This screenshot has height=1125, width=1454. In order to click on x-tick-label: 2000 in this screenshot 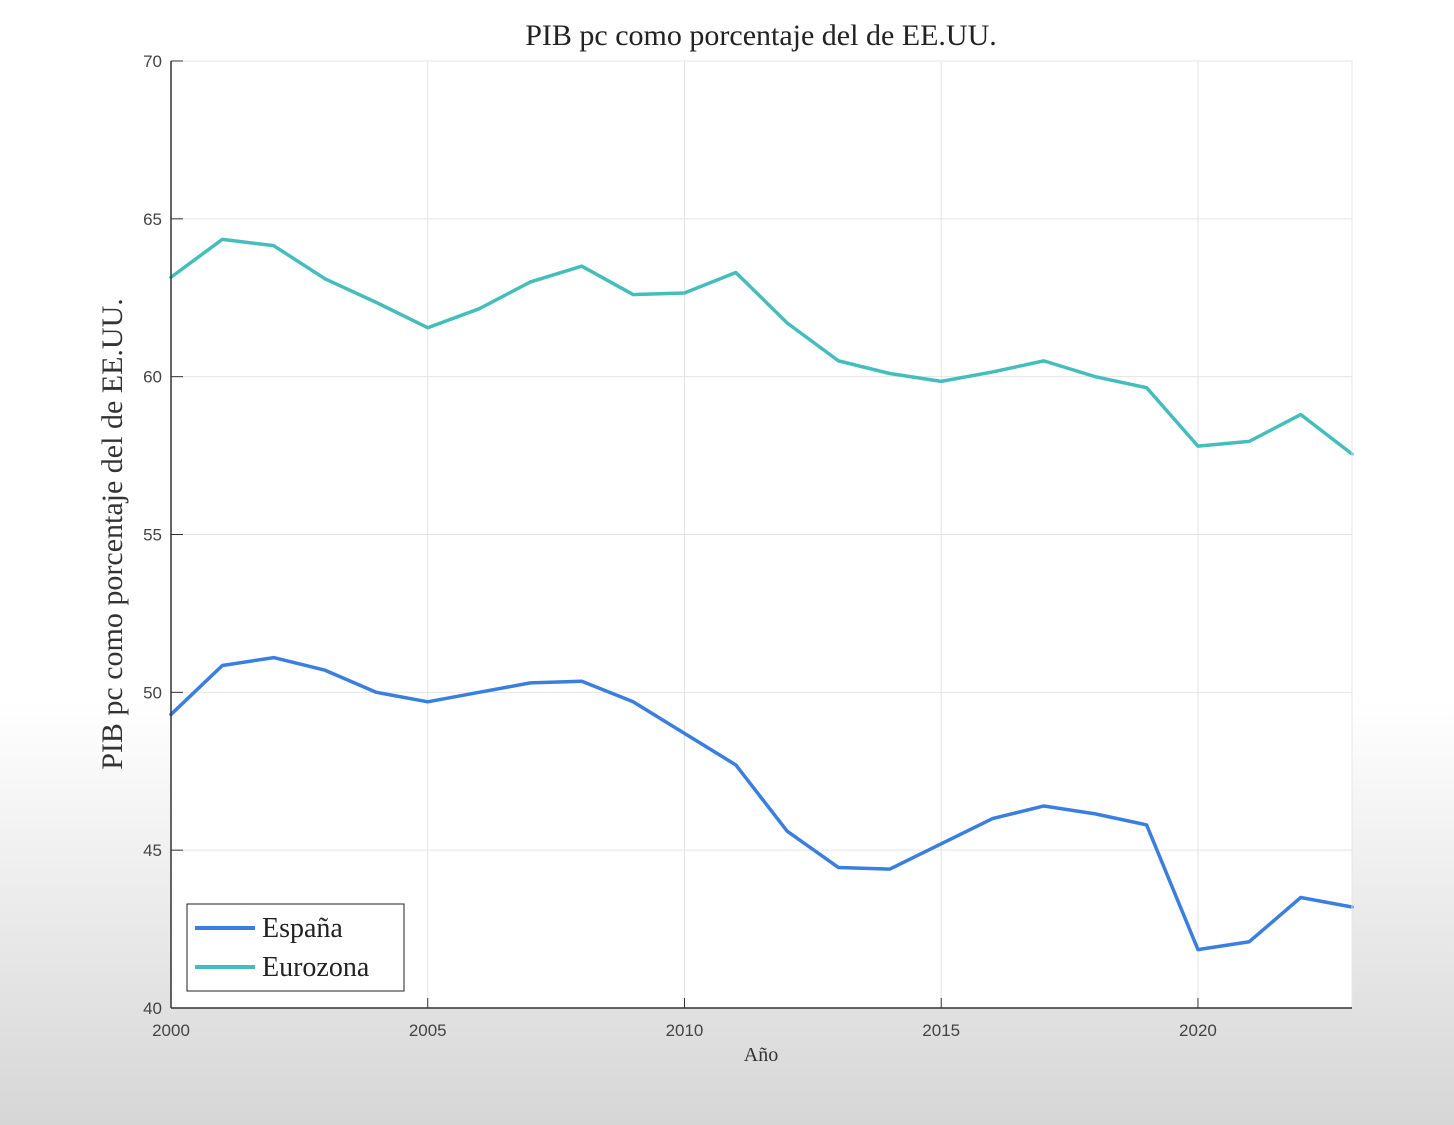, I will do `click(171, 1030)`.